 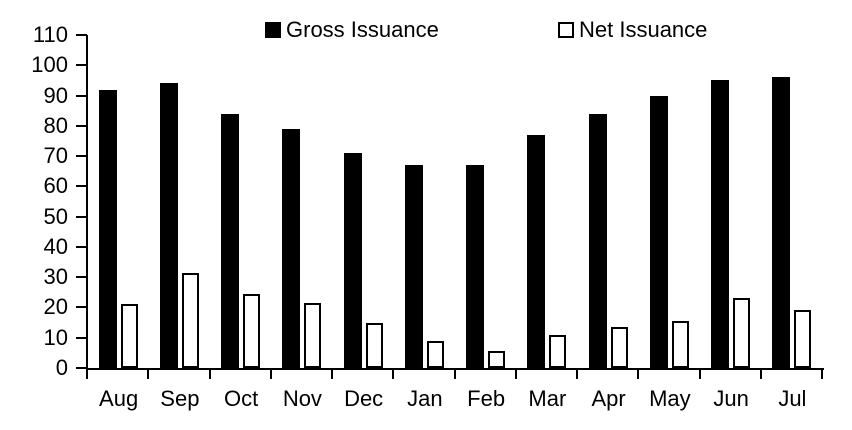 I want to click on x-tick-label-dec: Dec, so click(x=364, y=398).